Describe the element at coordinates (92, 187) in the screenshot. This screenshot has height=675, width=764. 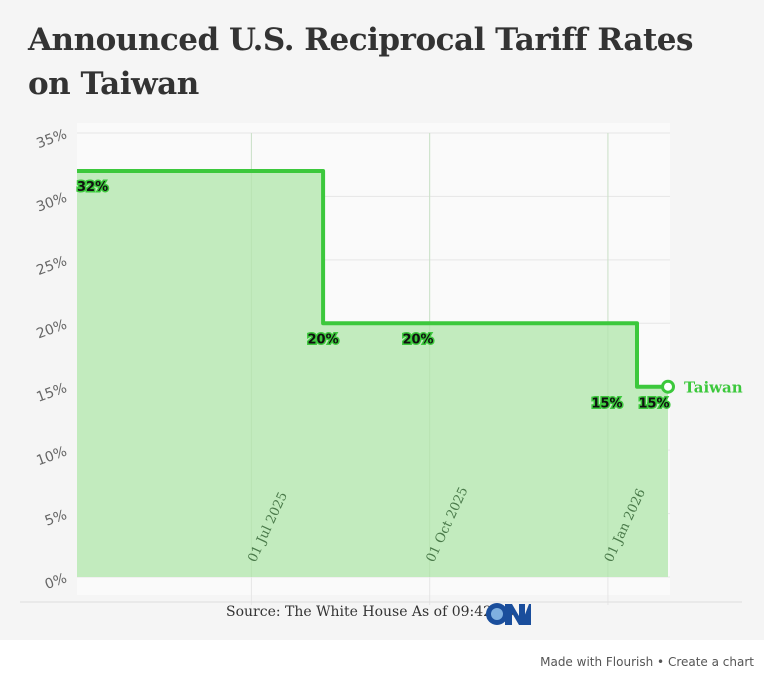
I see `data-label: 32%` at that location.